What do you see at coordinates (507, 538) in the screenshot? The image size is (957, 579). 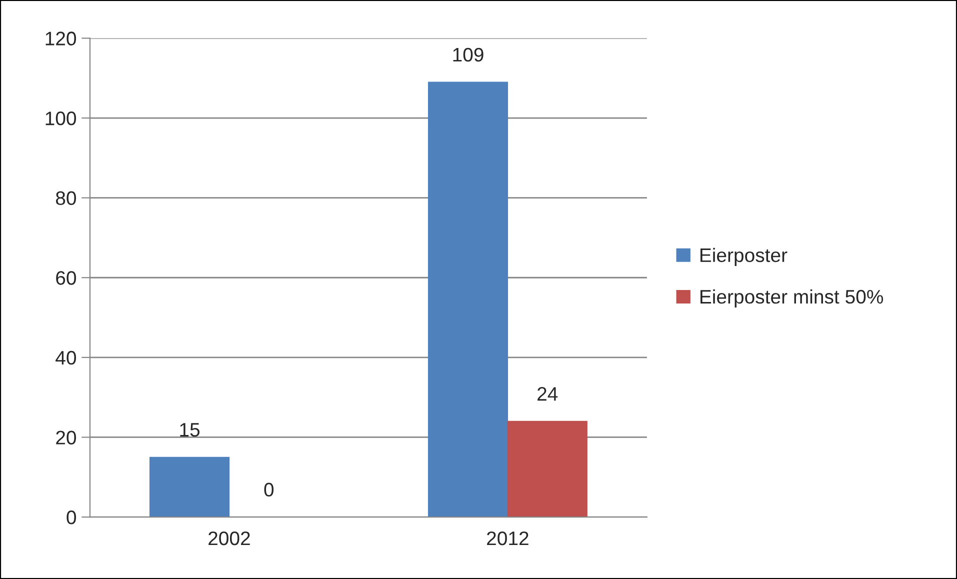 I see `x-tick-label: 2012` at bounding box center [507, 538].